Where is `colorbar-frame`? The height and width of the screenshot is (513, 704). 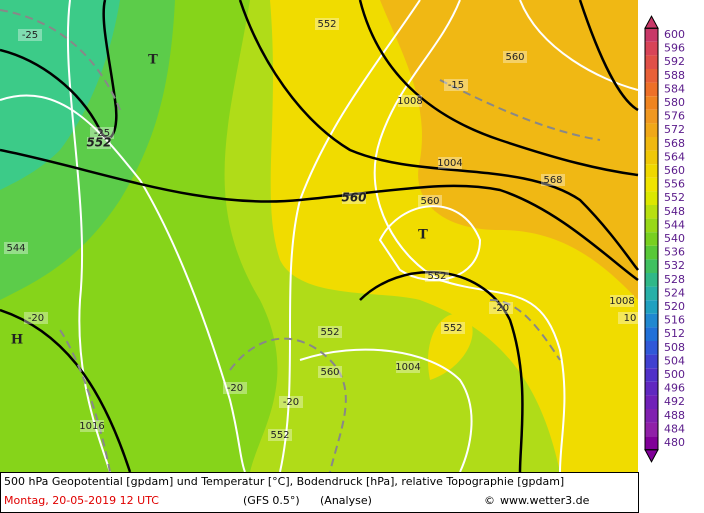 colorbar-frame is located at coordinates (651, 239).